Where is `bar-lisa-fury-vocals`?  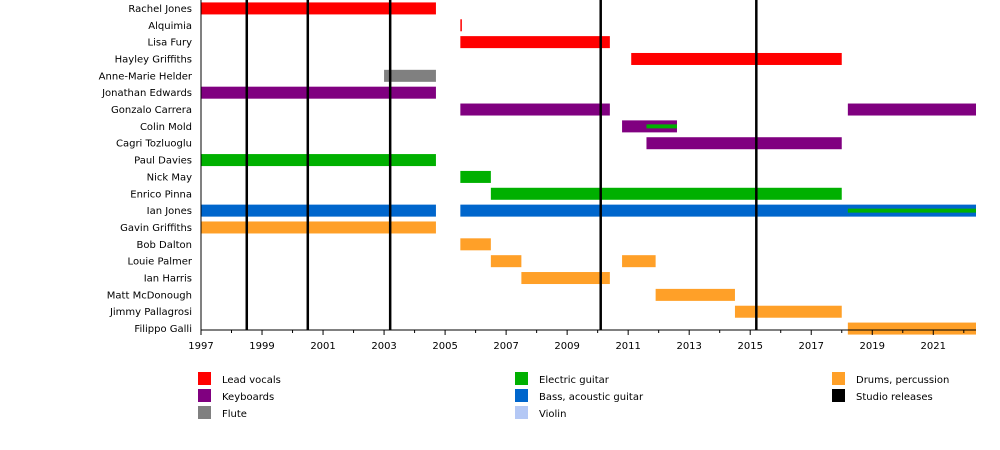
bar-lisa-fury-vocals is located at coordinates (535, 42).